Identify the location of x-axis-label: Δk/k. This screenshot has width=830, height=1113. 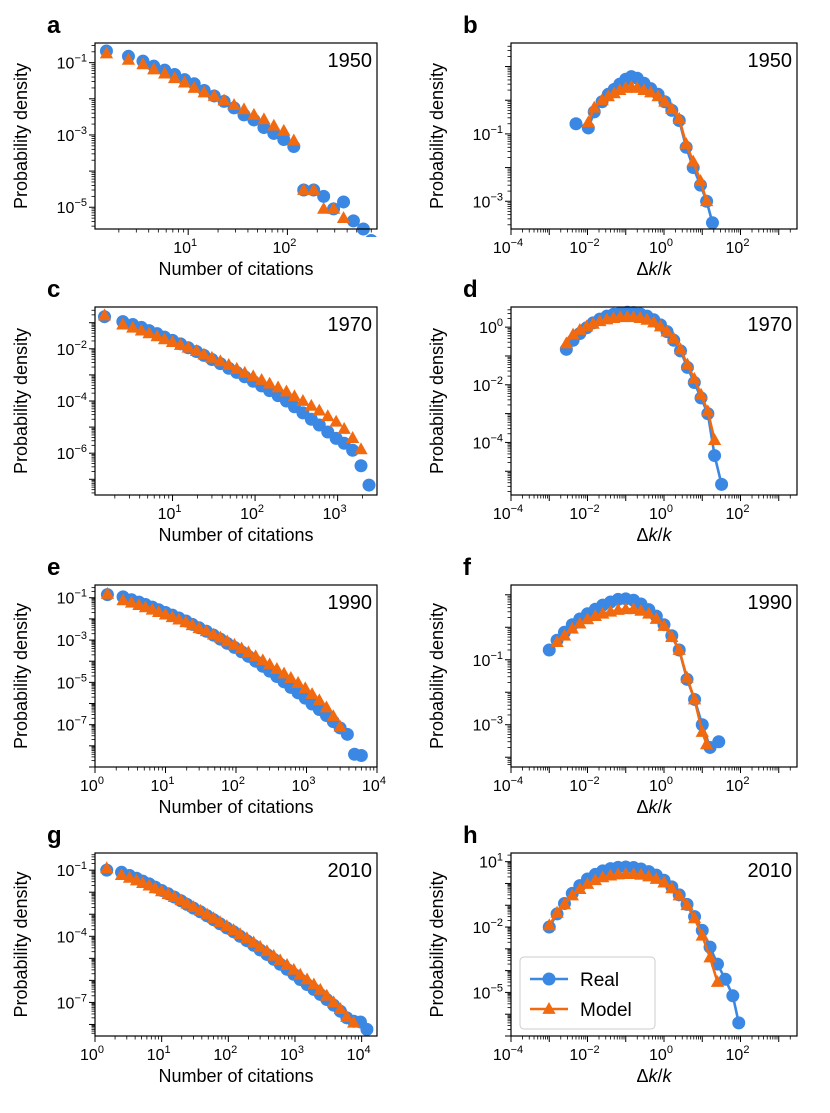
(654, 535).